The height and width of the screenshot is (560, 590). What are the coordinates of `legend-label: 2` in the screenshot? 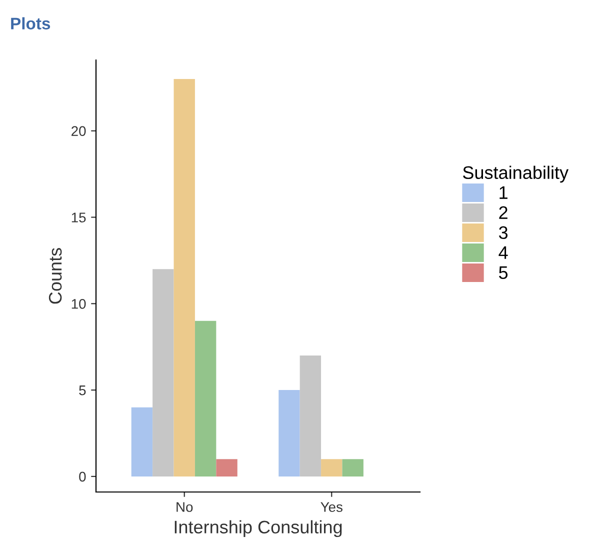 It's located at (503, 212).